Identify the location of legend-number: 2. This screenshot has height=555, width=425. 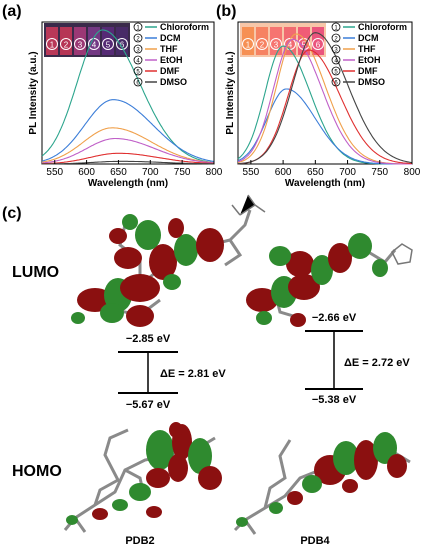
(138, 40).